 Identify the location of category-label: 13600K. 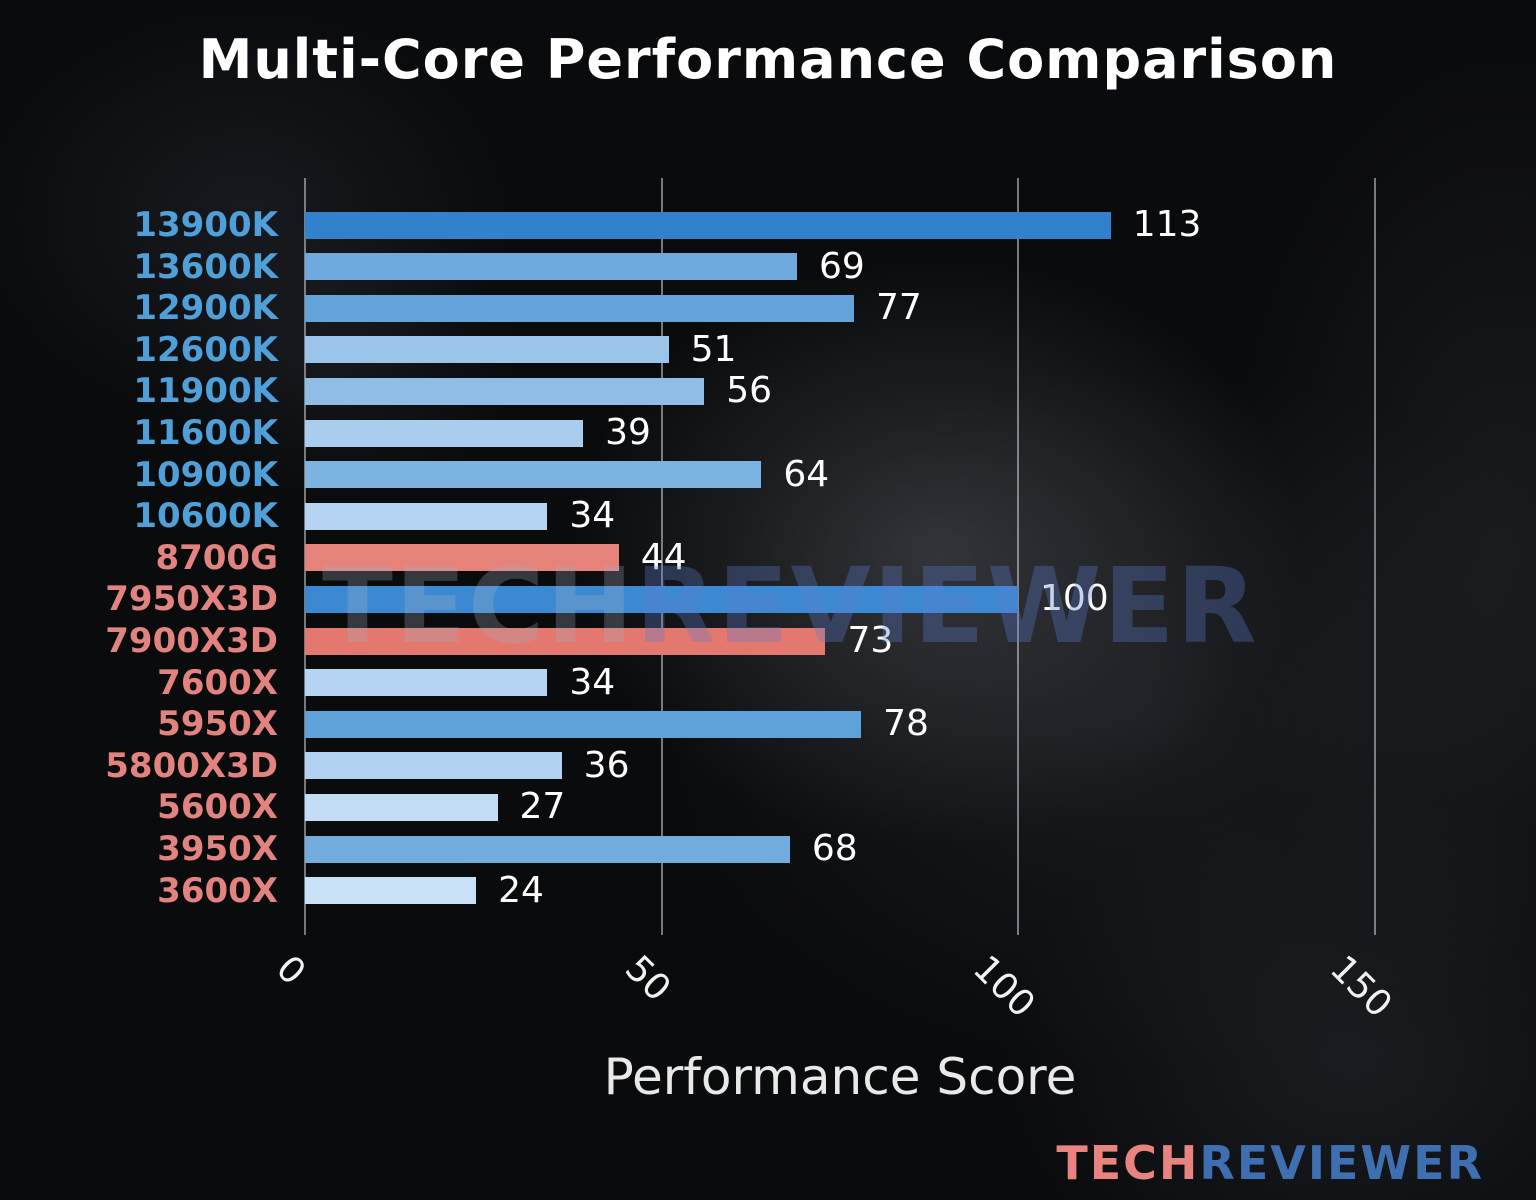
(205, 266).